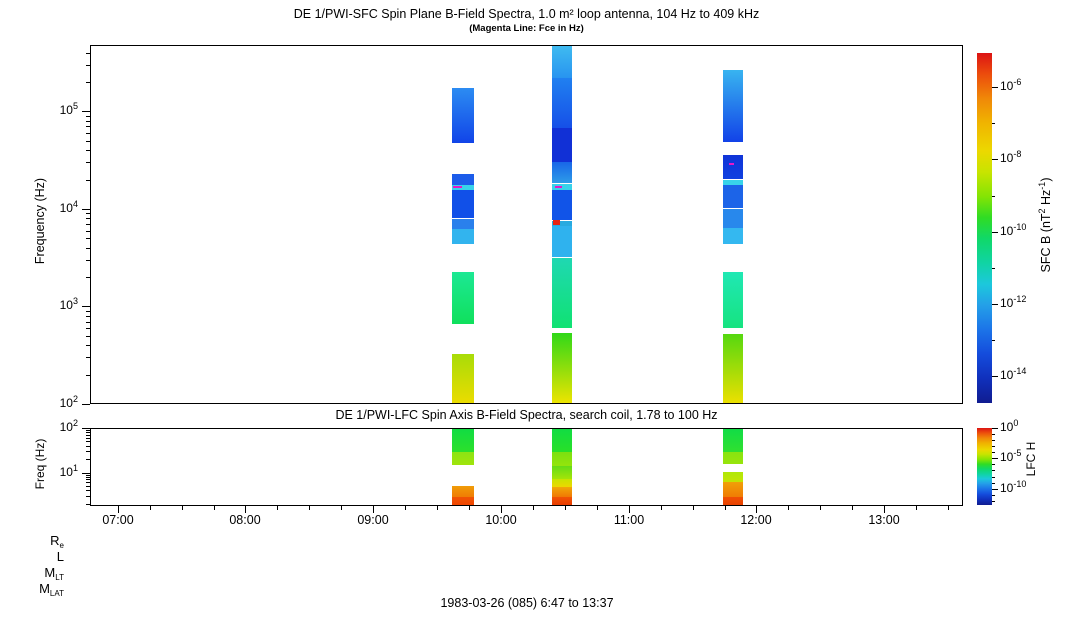 This screenshot has width=1083, height=620. Describe the element at coordinates (1009, 426) in the screenshot. I see `colorbar-tick-label: 10⁰` at that location.